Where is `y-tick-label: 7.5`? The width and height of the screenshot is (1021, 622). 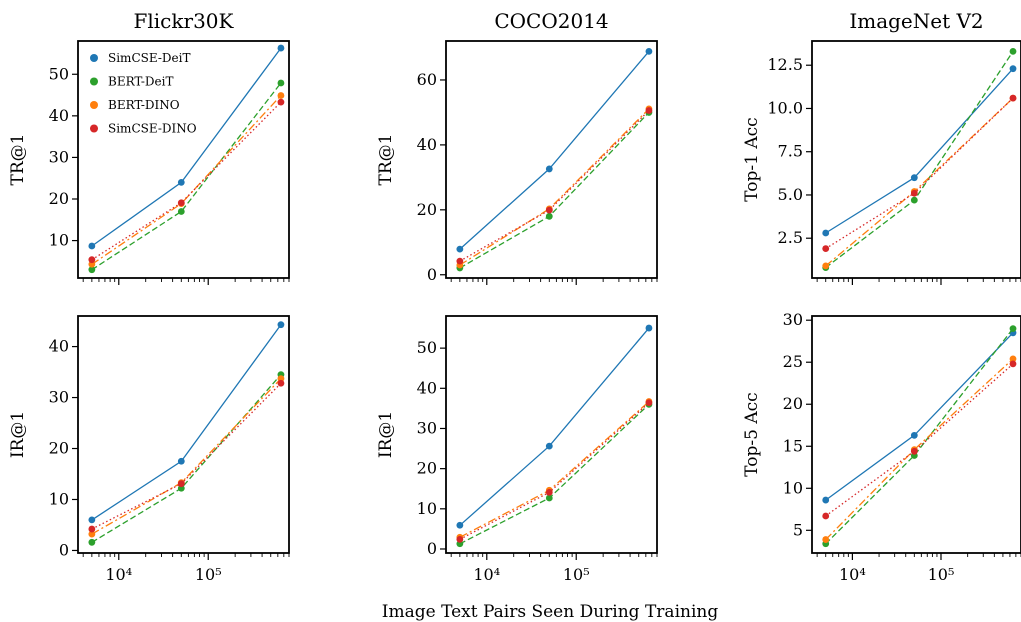
y-tick-label: 7.5 is located at coordinates (790, 151).